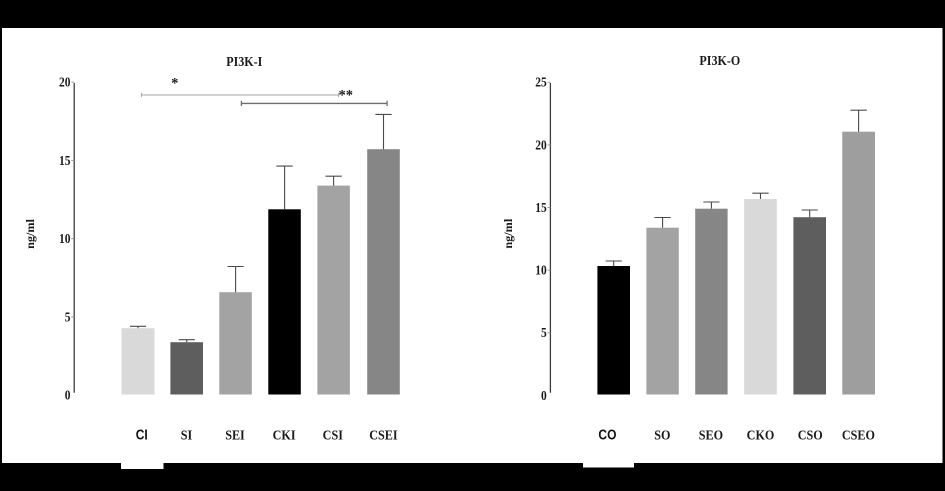 This screenshot has height=491, width=945. Describe the element at coordinates (719, 60) in the screenshot. I see `svg-text: PI3K-O` at that location.